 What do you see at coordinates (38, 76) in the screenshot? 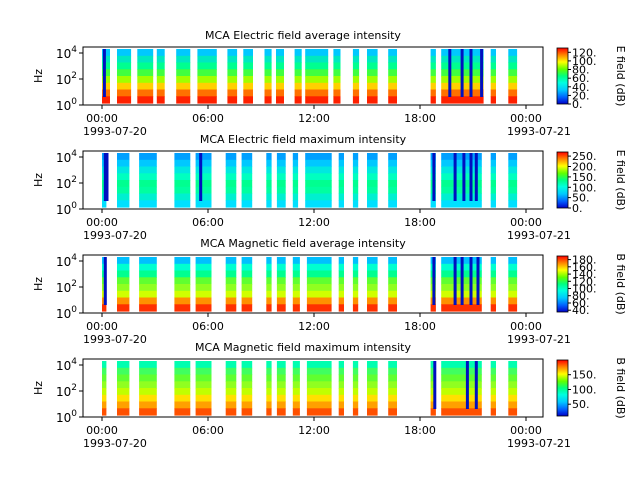
I see `y-axis-label: Hz` at bounding box center [38, 76].